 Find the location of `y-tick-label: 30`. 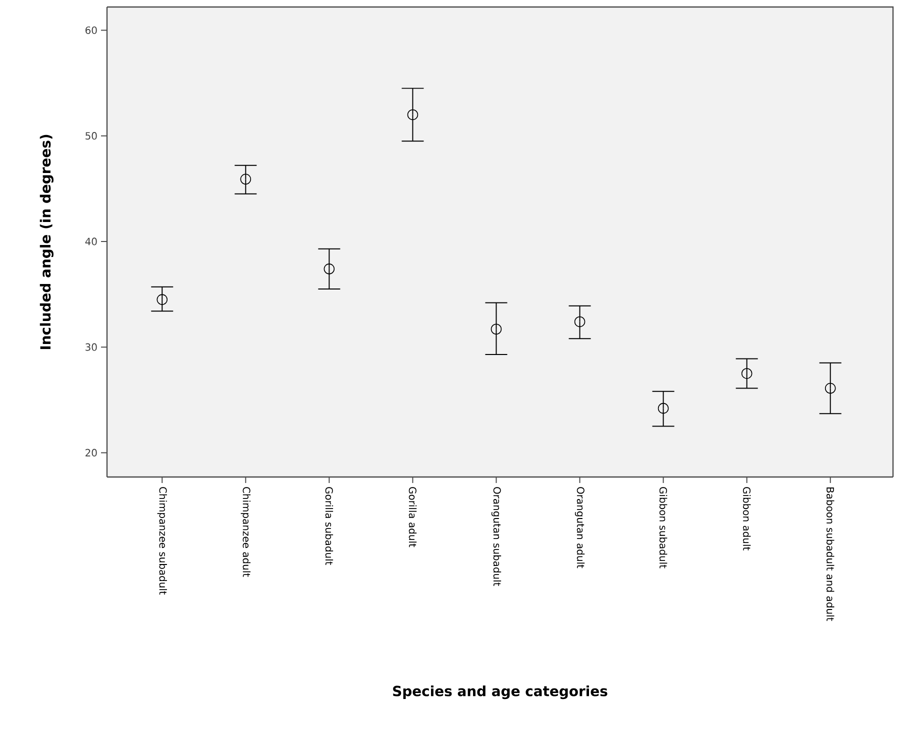

y-tick-label: 30 is located at coordinates (91, 347).